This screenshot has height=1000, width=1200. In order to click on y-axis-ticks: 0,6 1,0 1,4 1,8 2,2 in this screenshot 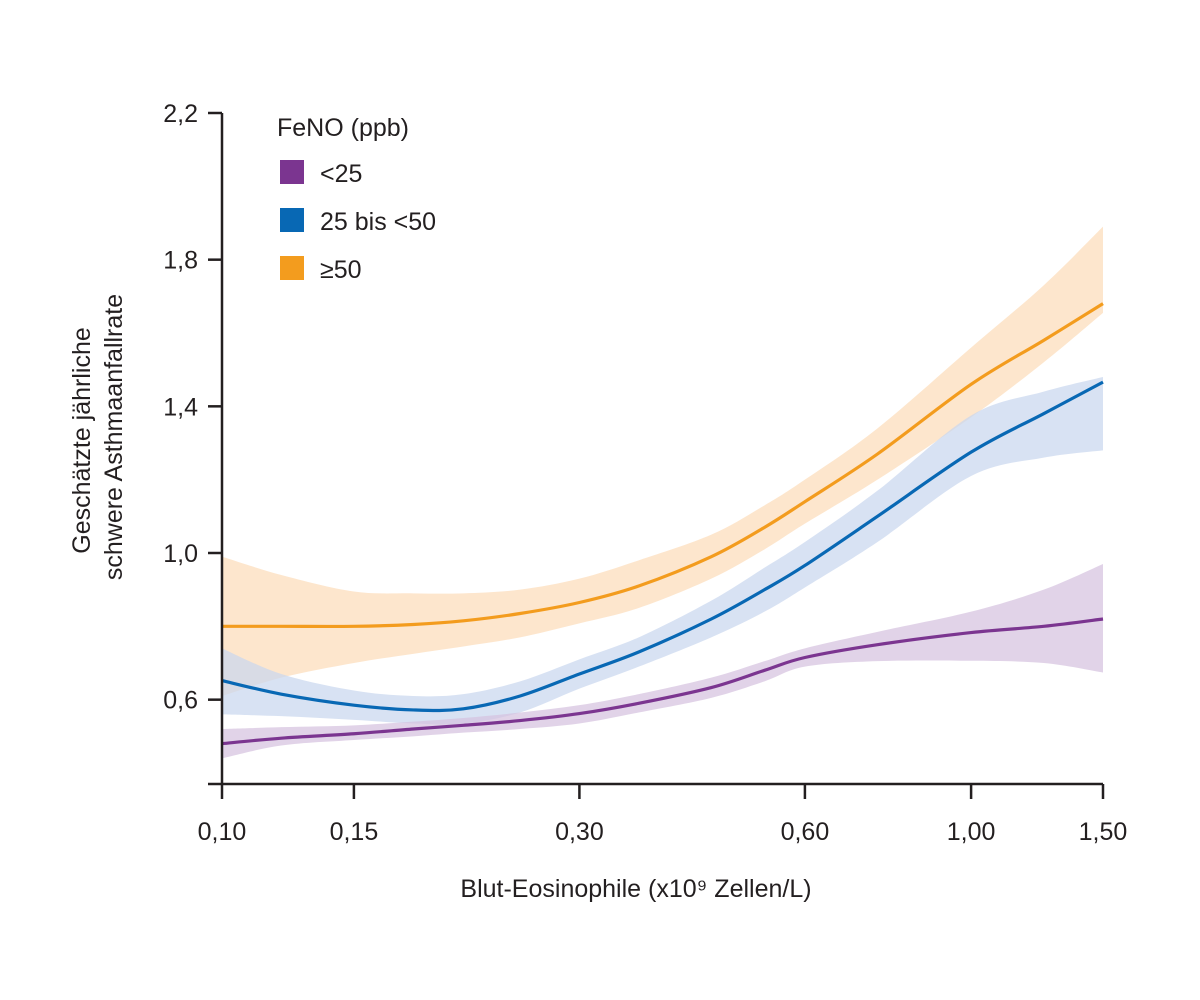, I will do `click(192, 407)`.